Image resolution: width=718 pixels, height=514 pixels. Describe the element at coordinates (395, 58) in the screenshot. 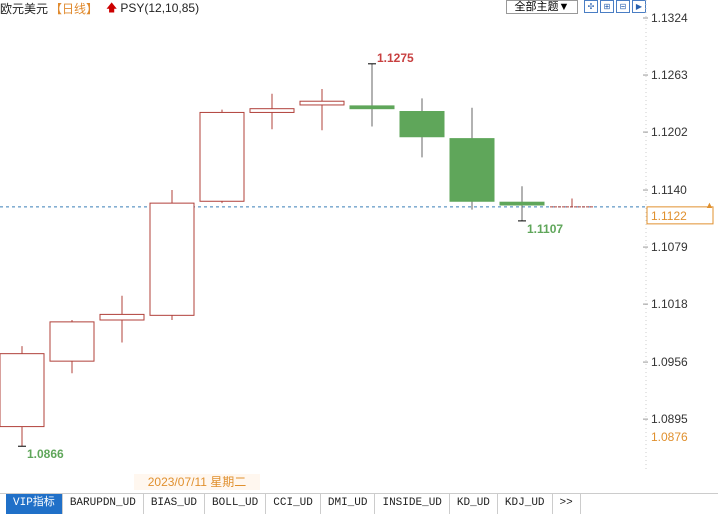

I see `high-annotation: 1.1275` at that location.